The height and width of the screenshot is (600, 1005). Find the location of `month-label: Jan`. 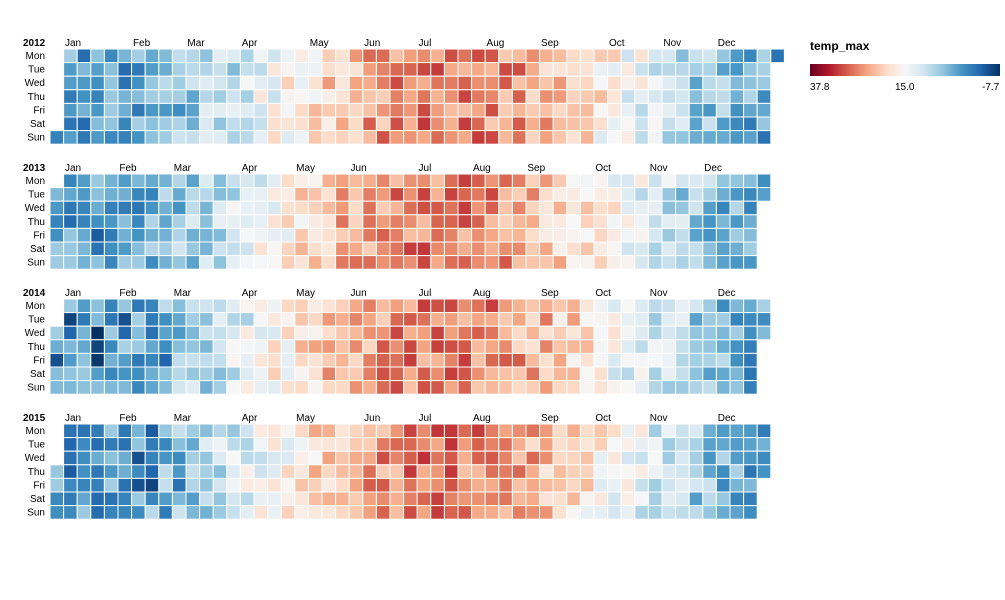

month-label: Jan is located at coordinates (73, 168).